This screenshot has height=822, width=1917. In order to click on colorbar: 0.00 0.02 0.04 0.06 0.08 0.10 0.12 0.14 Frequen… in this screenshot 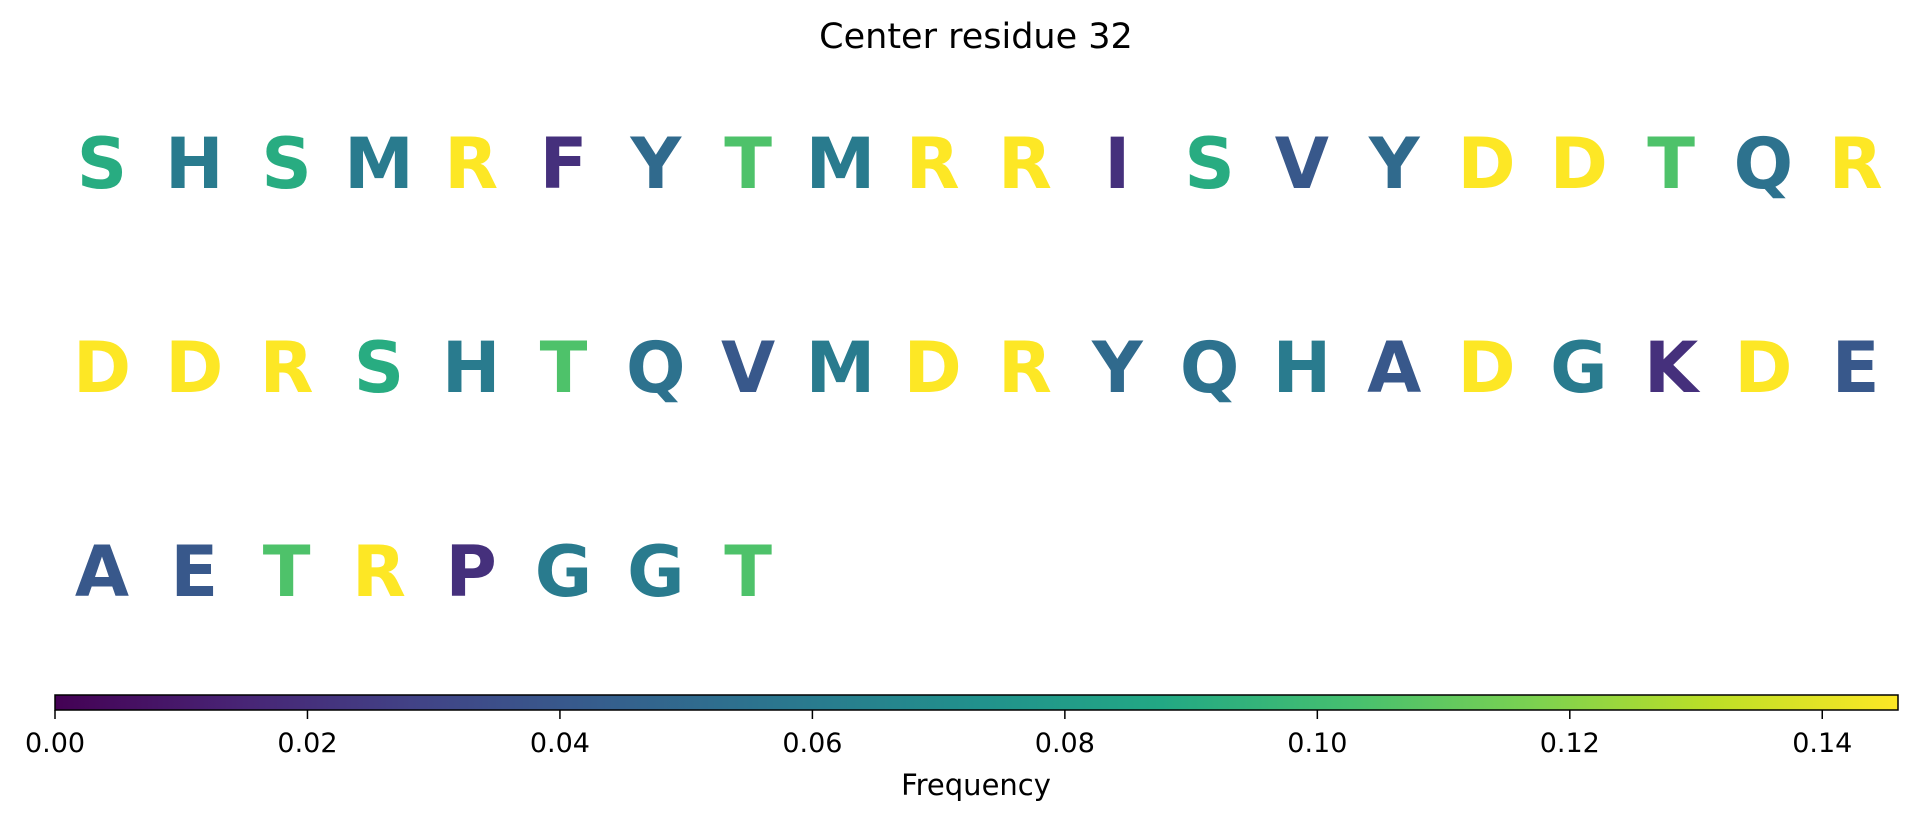, I will do `click(962, 748)`.